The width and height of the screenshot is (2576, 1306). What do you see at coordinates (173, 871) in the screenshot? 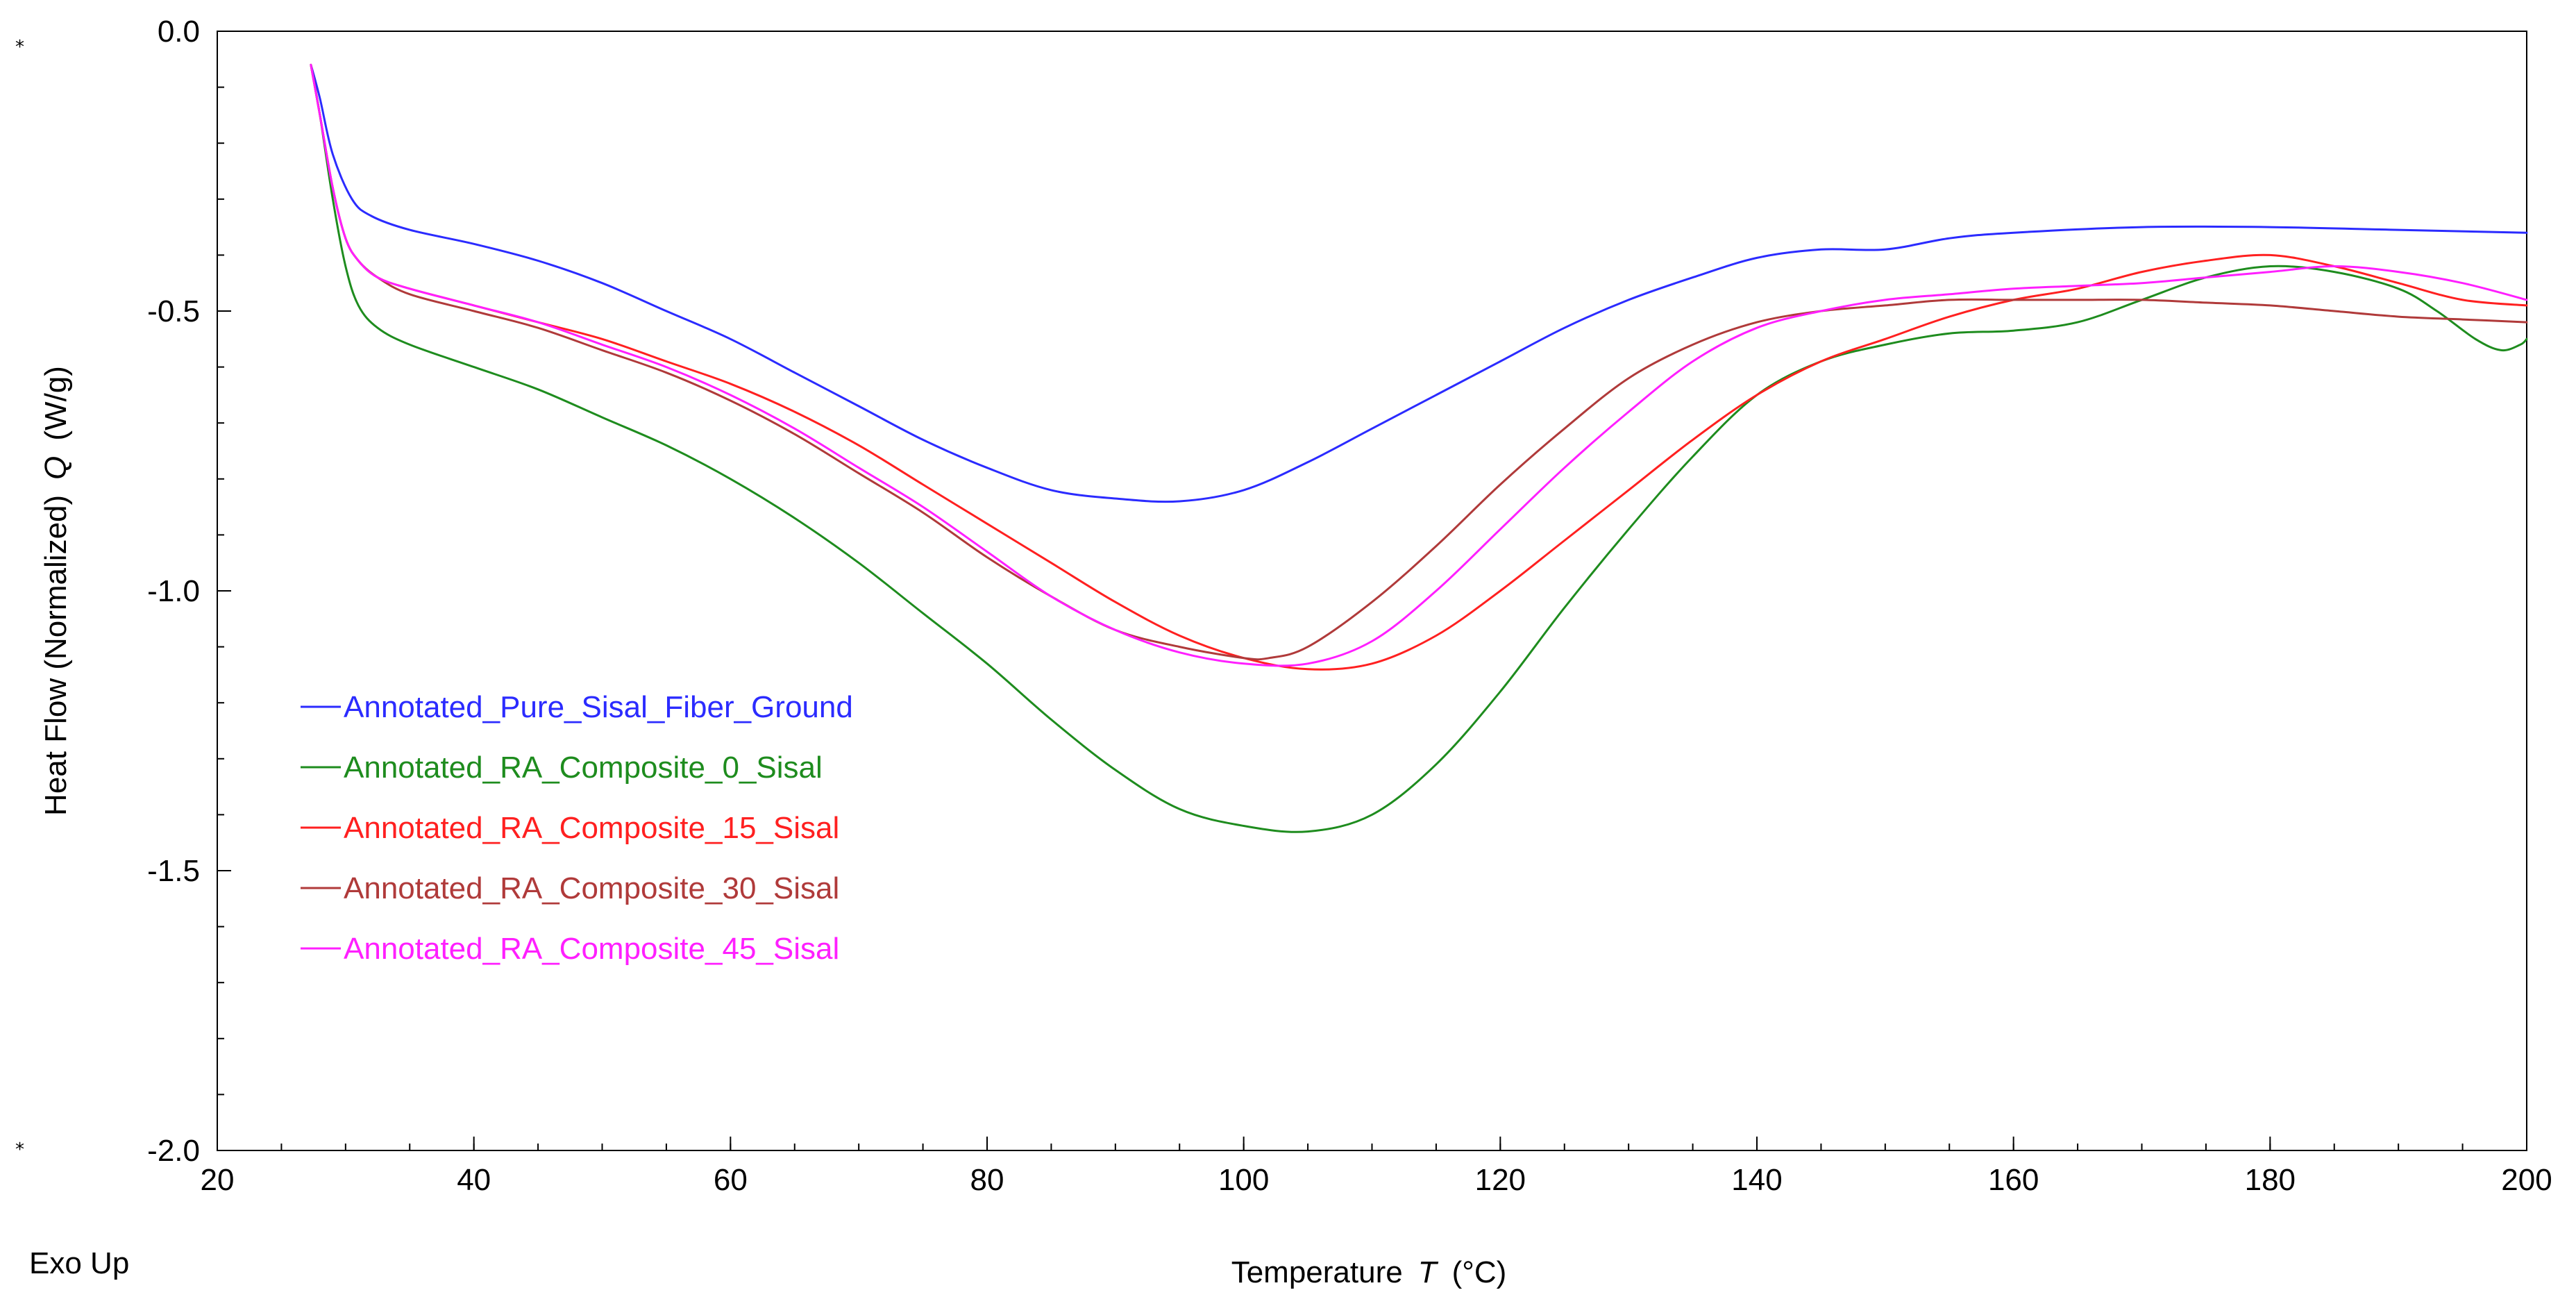
I see `y-tick-label: -1.5` at bounding box center [173, 871].